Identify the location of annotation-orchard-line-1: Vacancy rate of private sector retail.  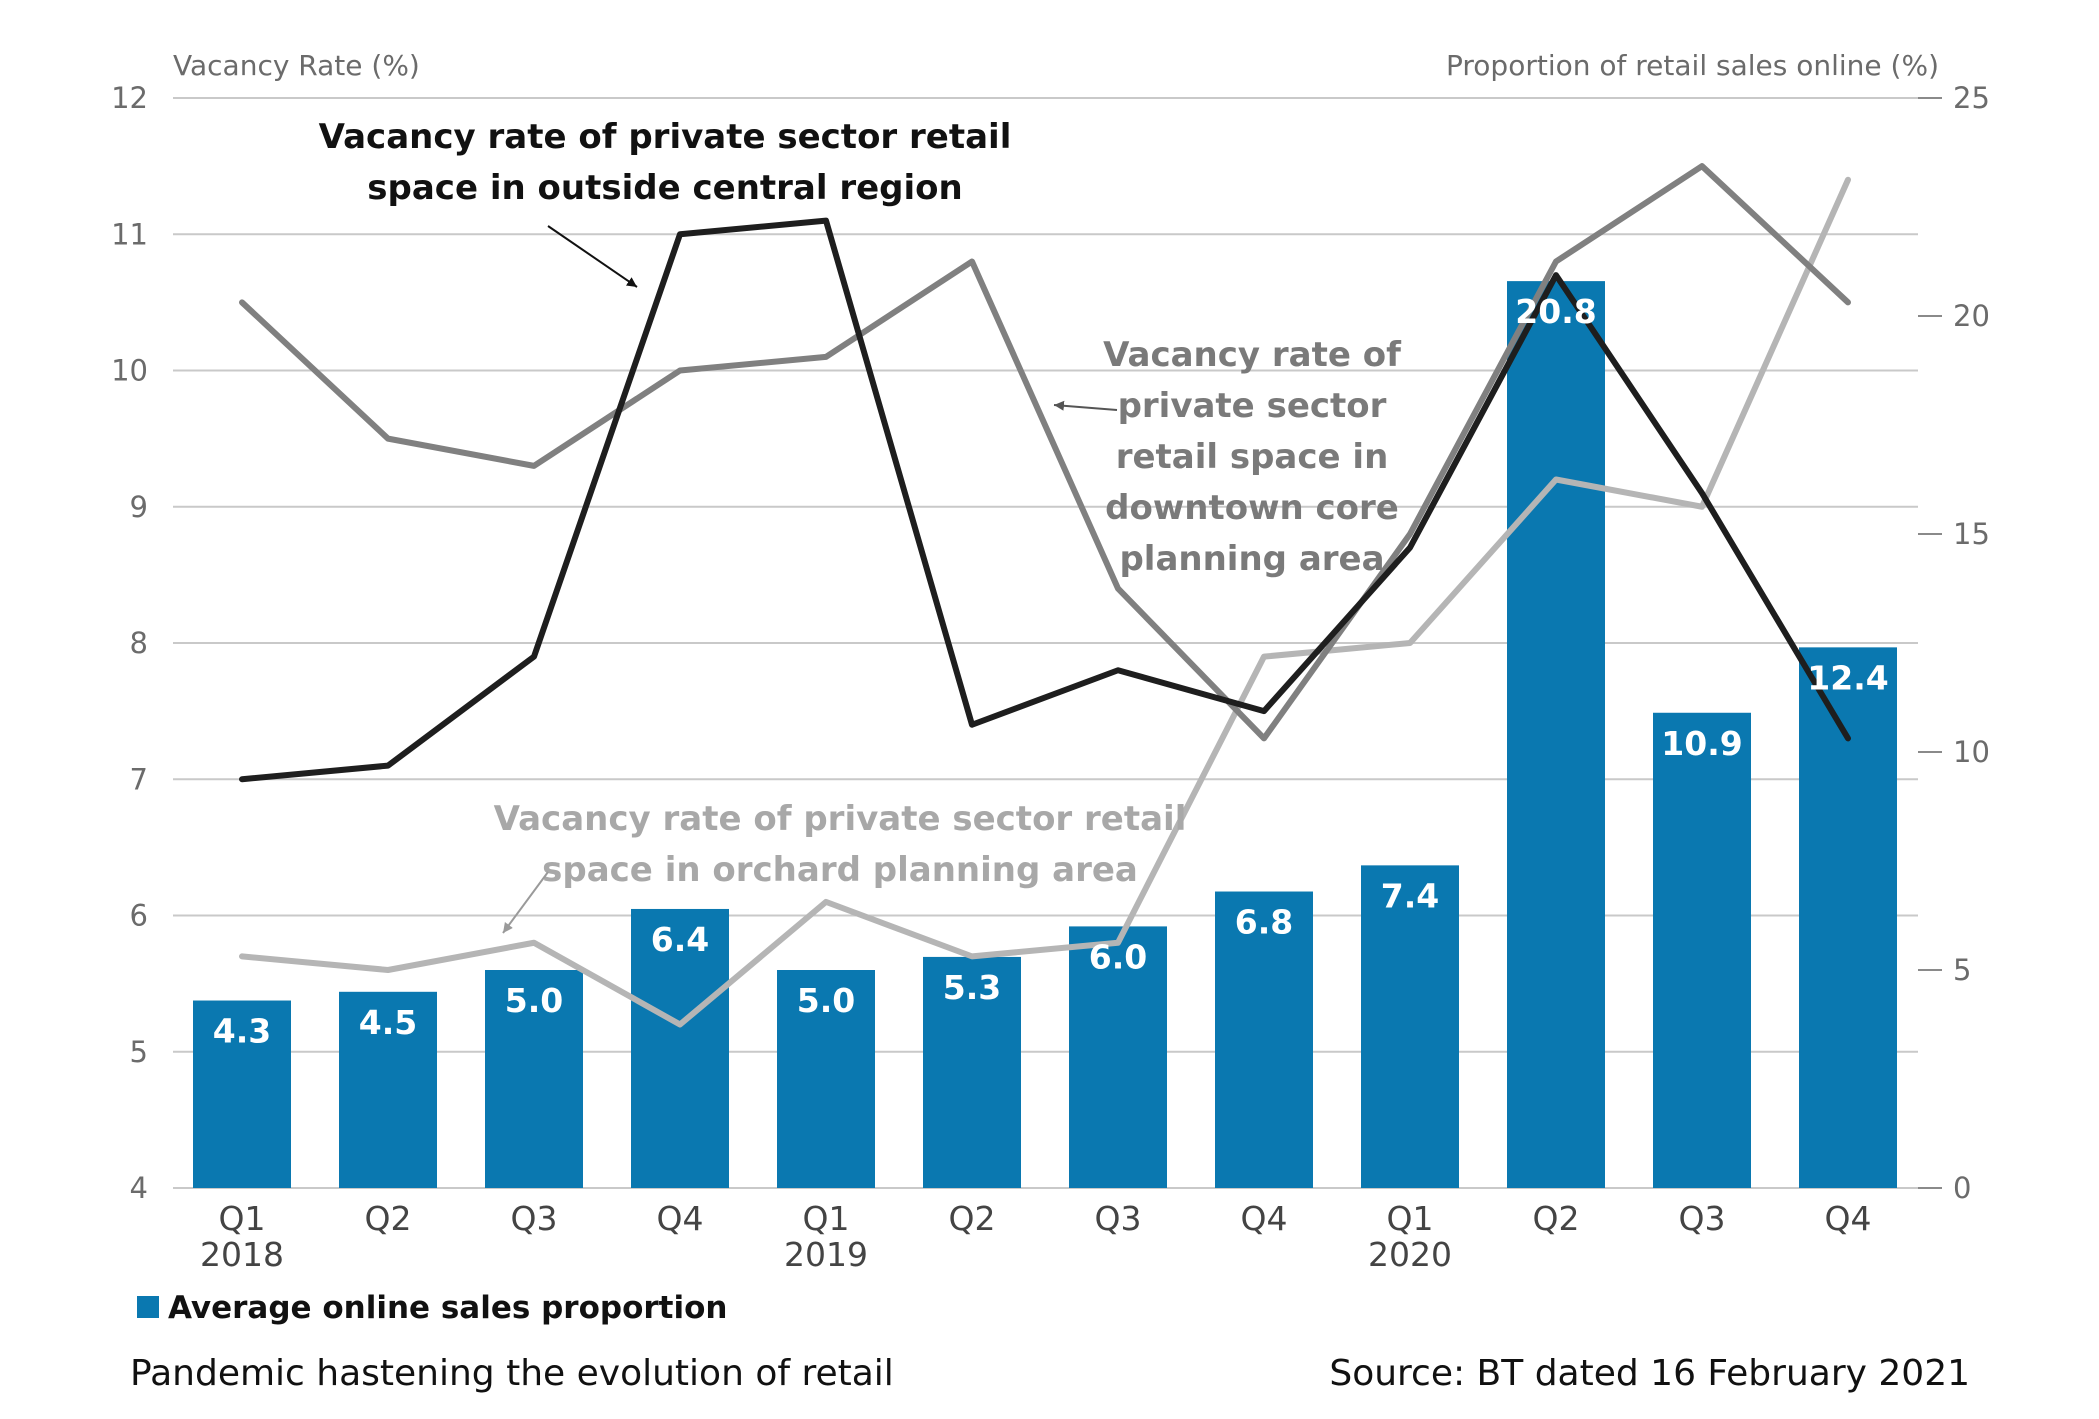
(840, 819).